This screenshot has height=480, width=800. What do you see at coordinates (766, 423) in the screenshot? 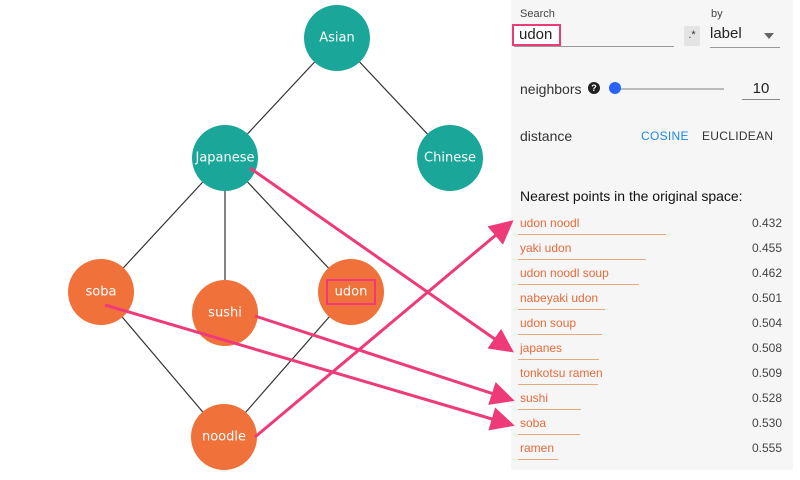
I see `nearest-point-distance: 0.530` at bounding box center [766, 423].